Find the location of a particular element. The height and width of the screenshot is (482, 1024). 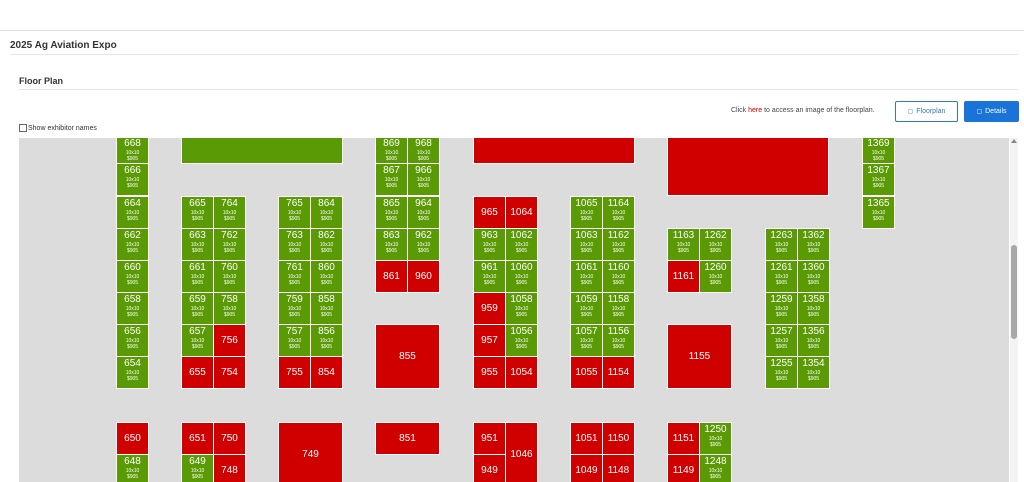

booth-649: 649 10x10 $905 is located at coordinates (197, 468).